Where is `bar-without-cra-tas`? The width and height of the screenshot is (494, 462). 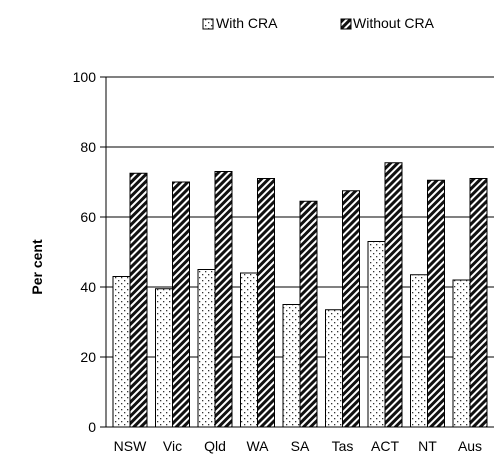 bar-without-cra-tas is located at coordinates (351, 309).